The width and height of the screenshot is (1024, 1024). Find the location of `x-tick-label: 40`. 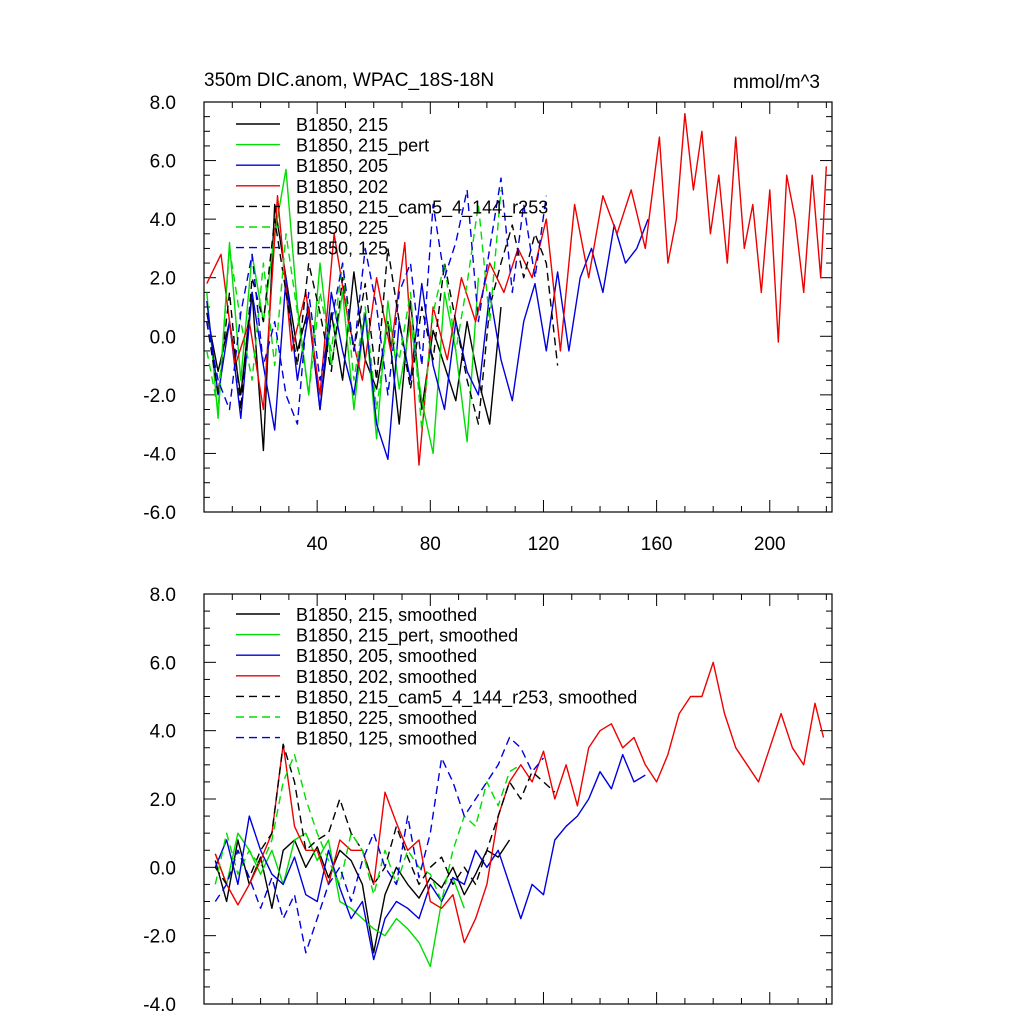

x-tick-label: 40 is located at coordinates (317, 544).